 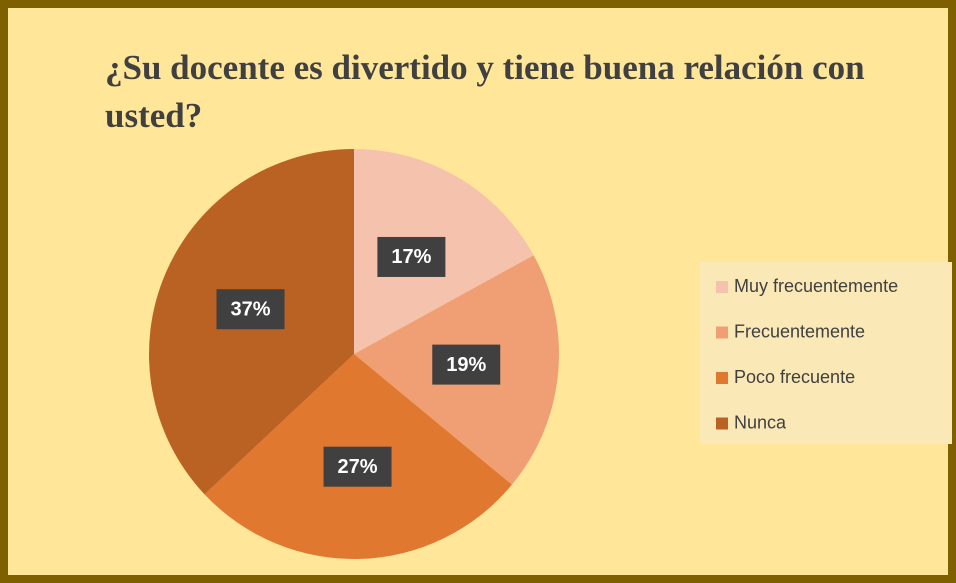 What do you see at coordinates (794, 377) in the screenshot?
I see `legend-label: Poco frecuente` at bounding box center [794, 377].